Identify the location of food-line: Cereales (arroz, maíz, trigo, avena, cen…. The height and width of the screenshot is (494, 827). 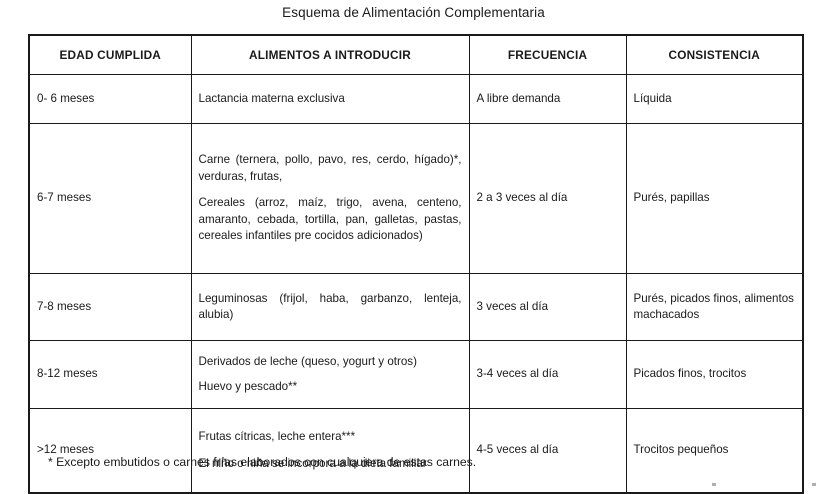
(330, 219).